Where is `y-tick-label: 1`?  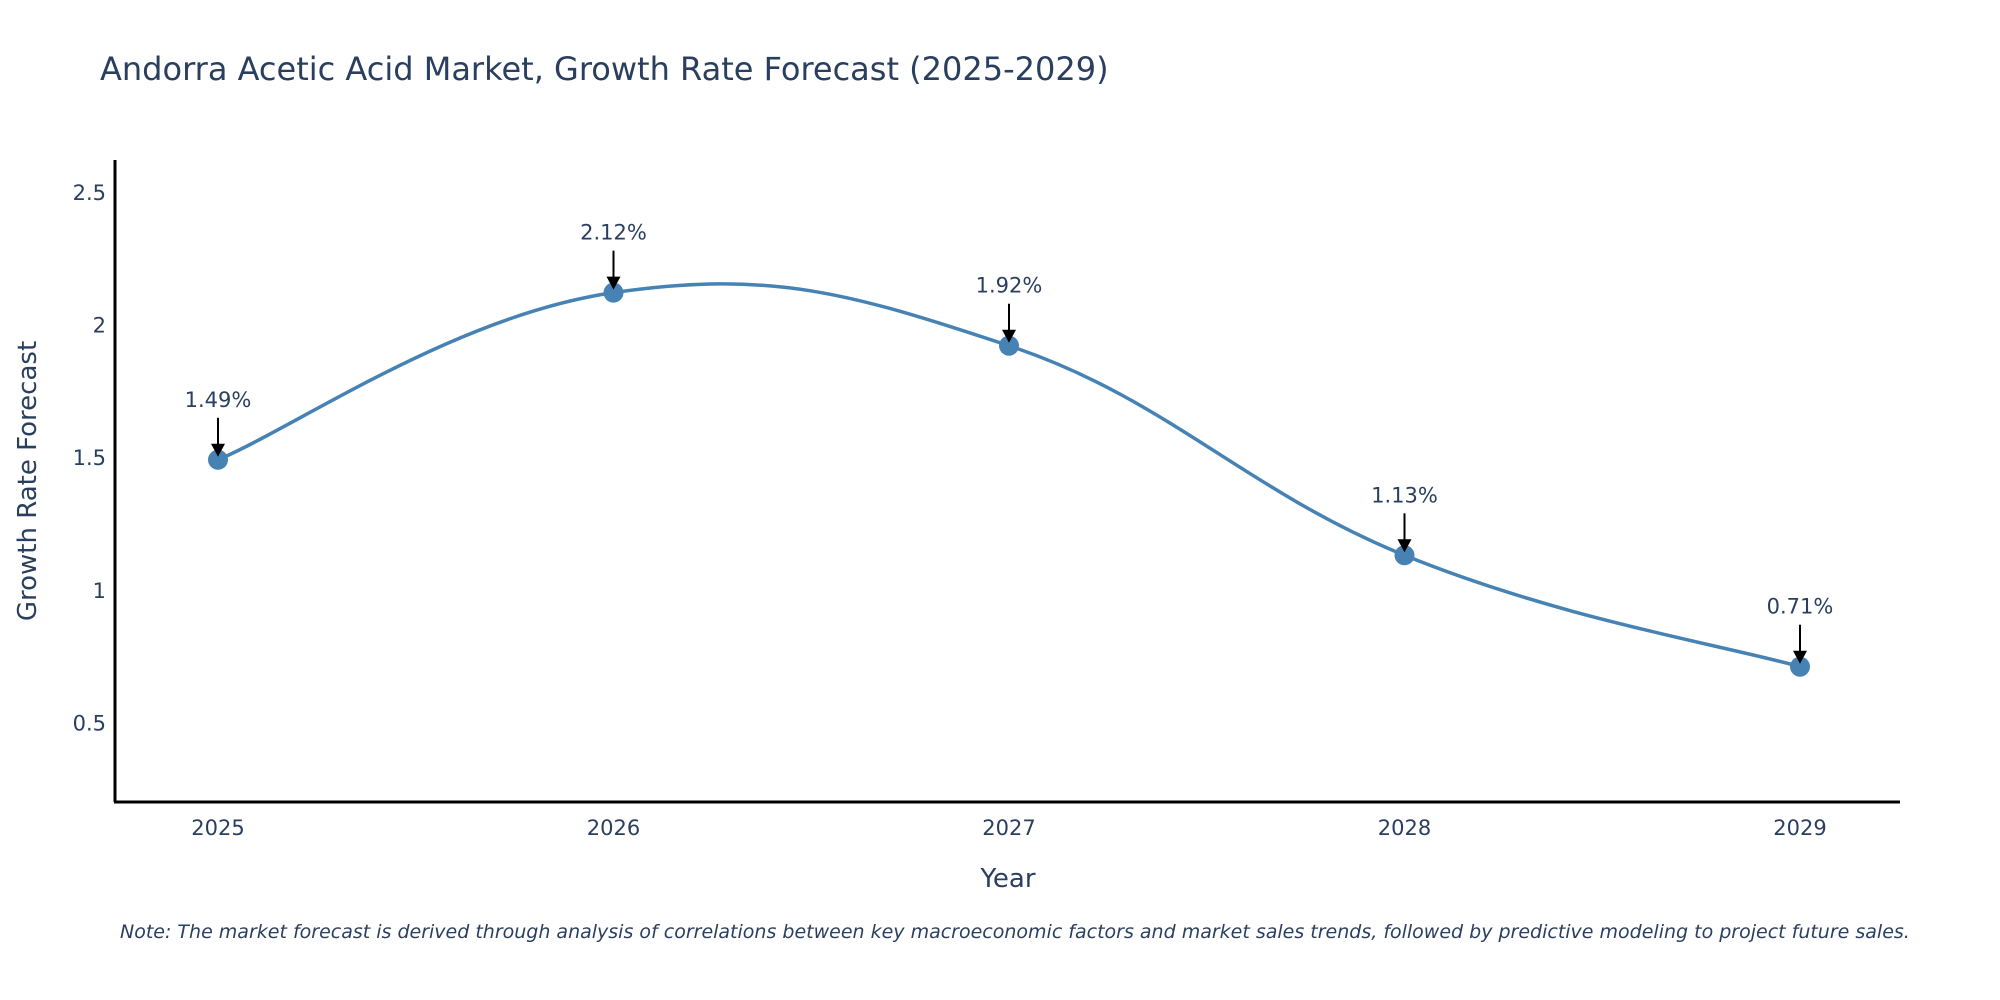
y-tick-label: 1 is located at coordinates (99, 591).